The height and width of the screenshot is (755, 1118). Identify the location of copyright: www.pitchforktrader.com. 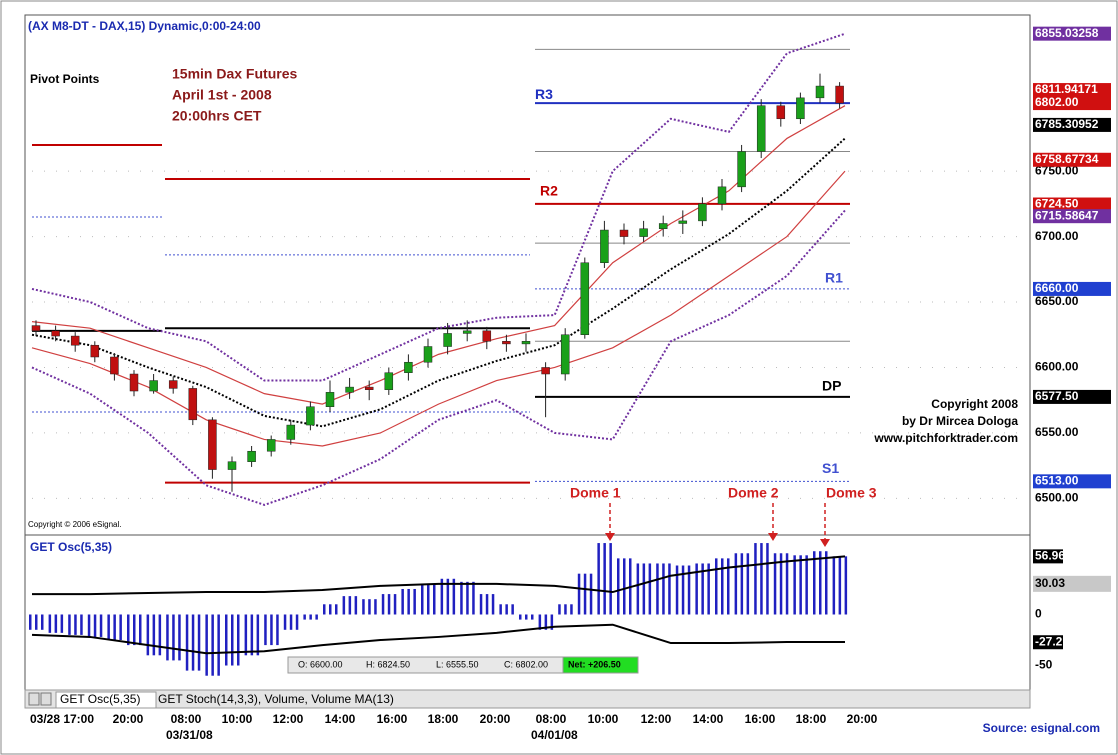
(945, 438).